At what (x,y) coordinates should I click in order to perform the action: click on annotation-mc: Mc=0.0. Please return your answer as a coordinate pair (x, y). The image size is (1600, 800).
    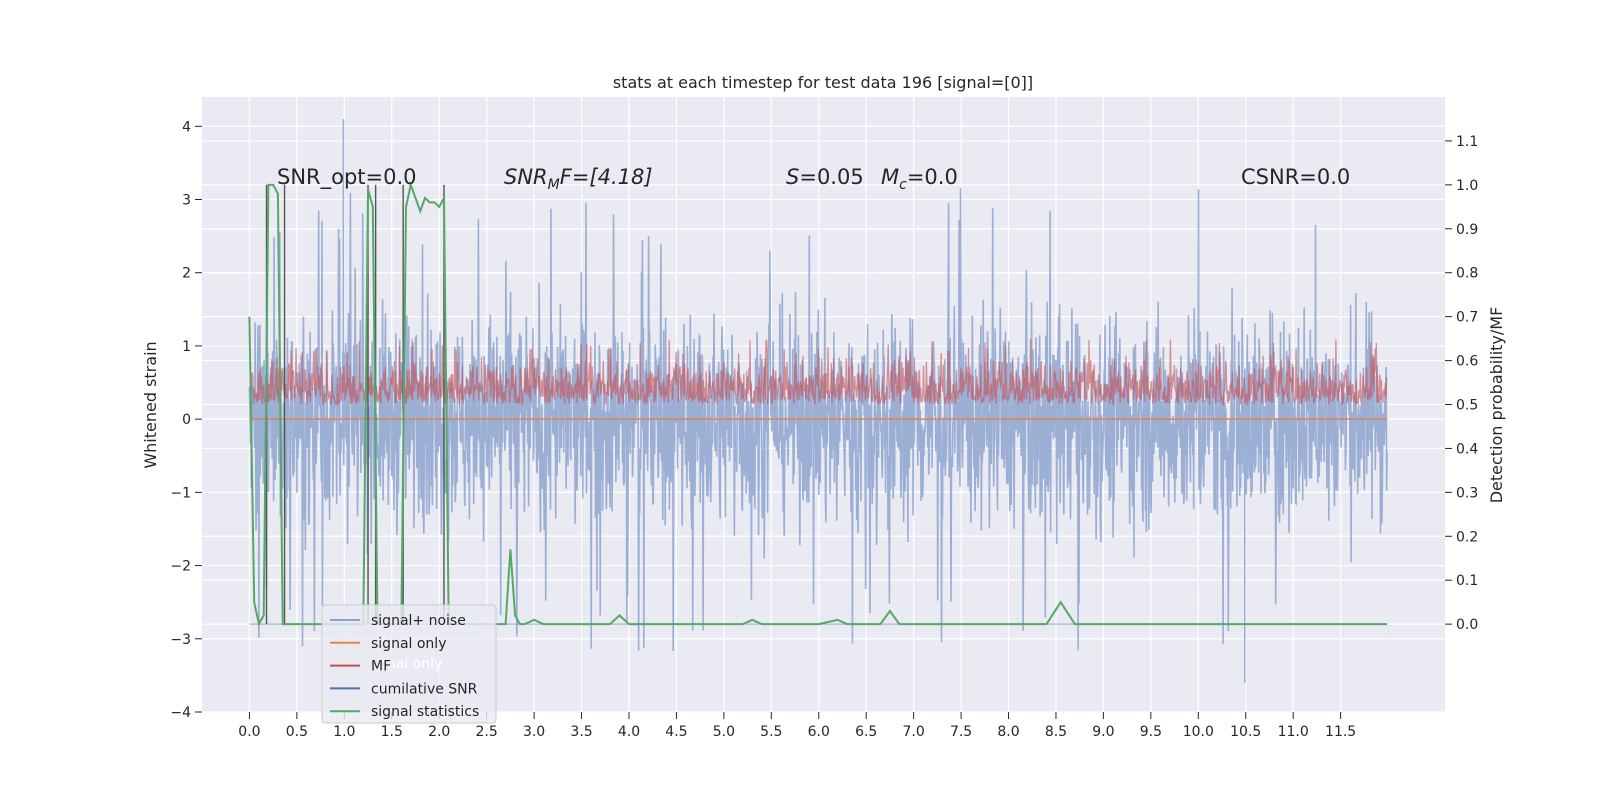
    Looking at the image, I should click on (919, 179).